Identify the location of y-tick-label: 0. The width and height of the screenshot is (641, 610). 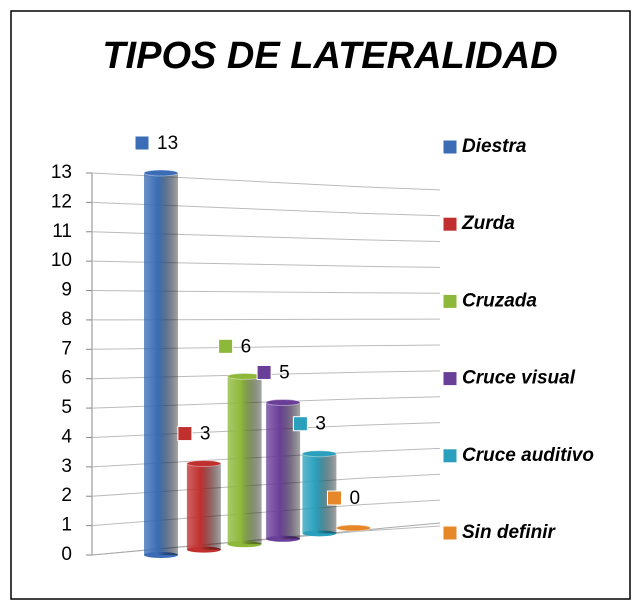
(66, 554).